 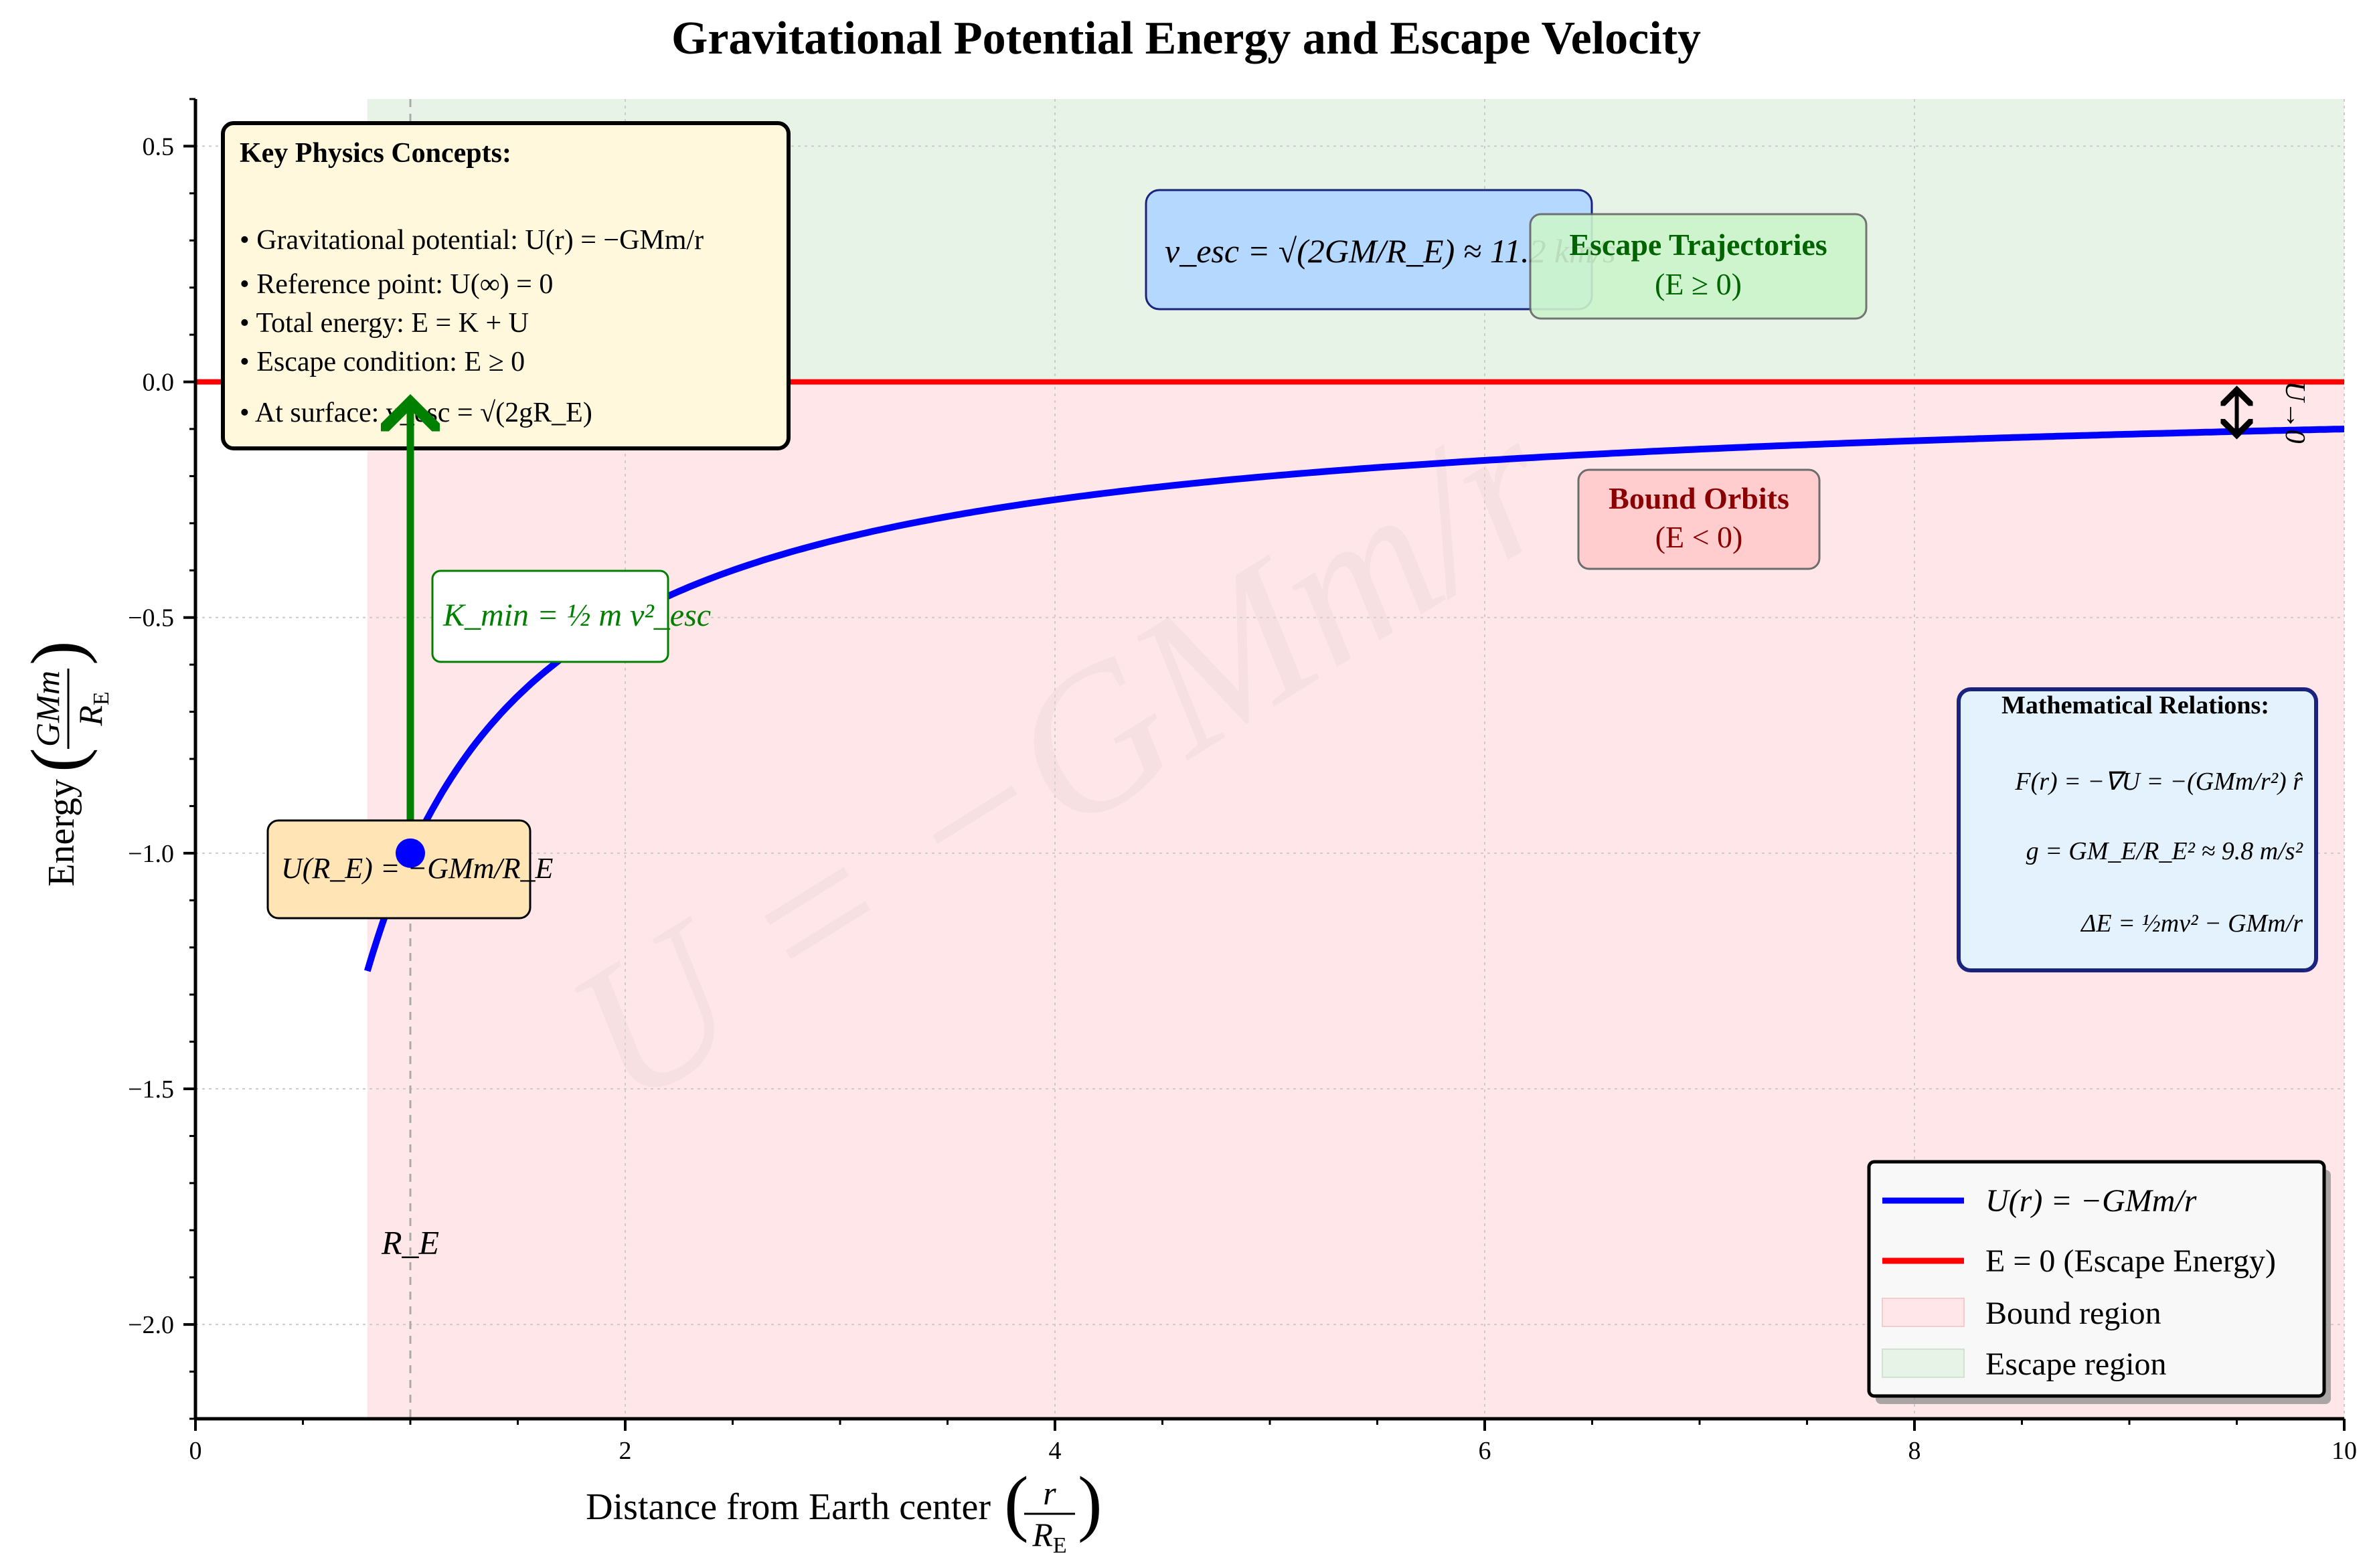 What do you see at coordinates (47, 709) in the screenshot?
I see `svg-text: GMm` at bounding box center [47, 709].